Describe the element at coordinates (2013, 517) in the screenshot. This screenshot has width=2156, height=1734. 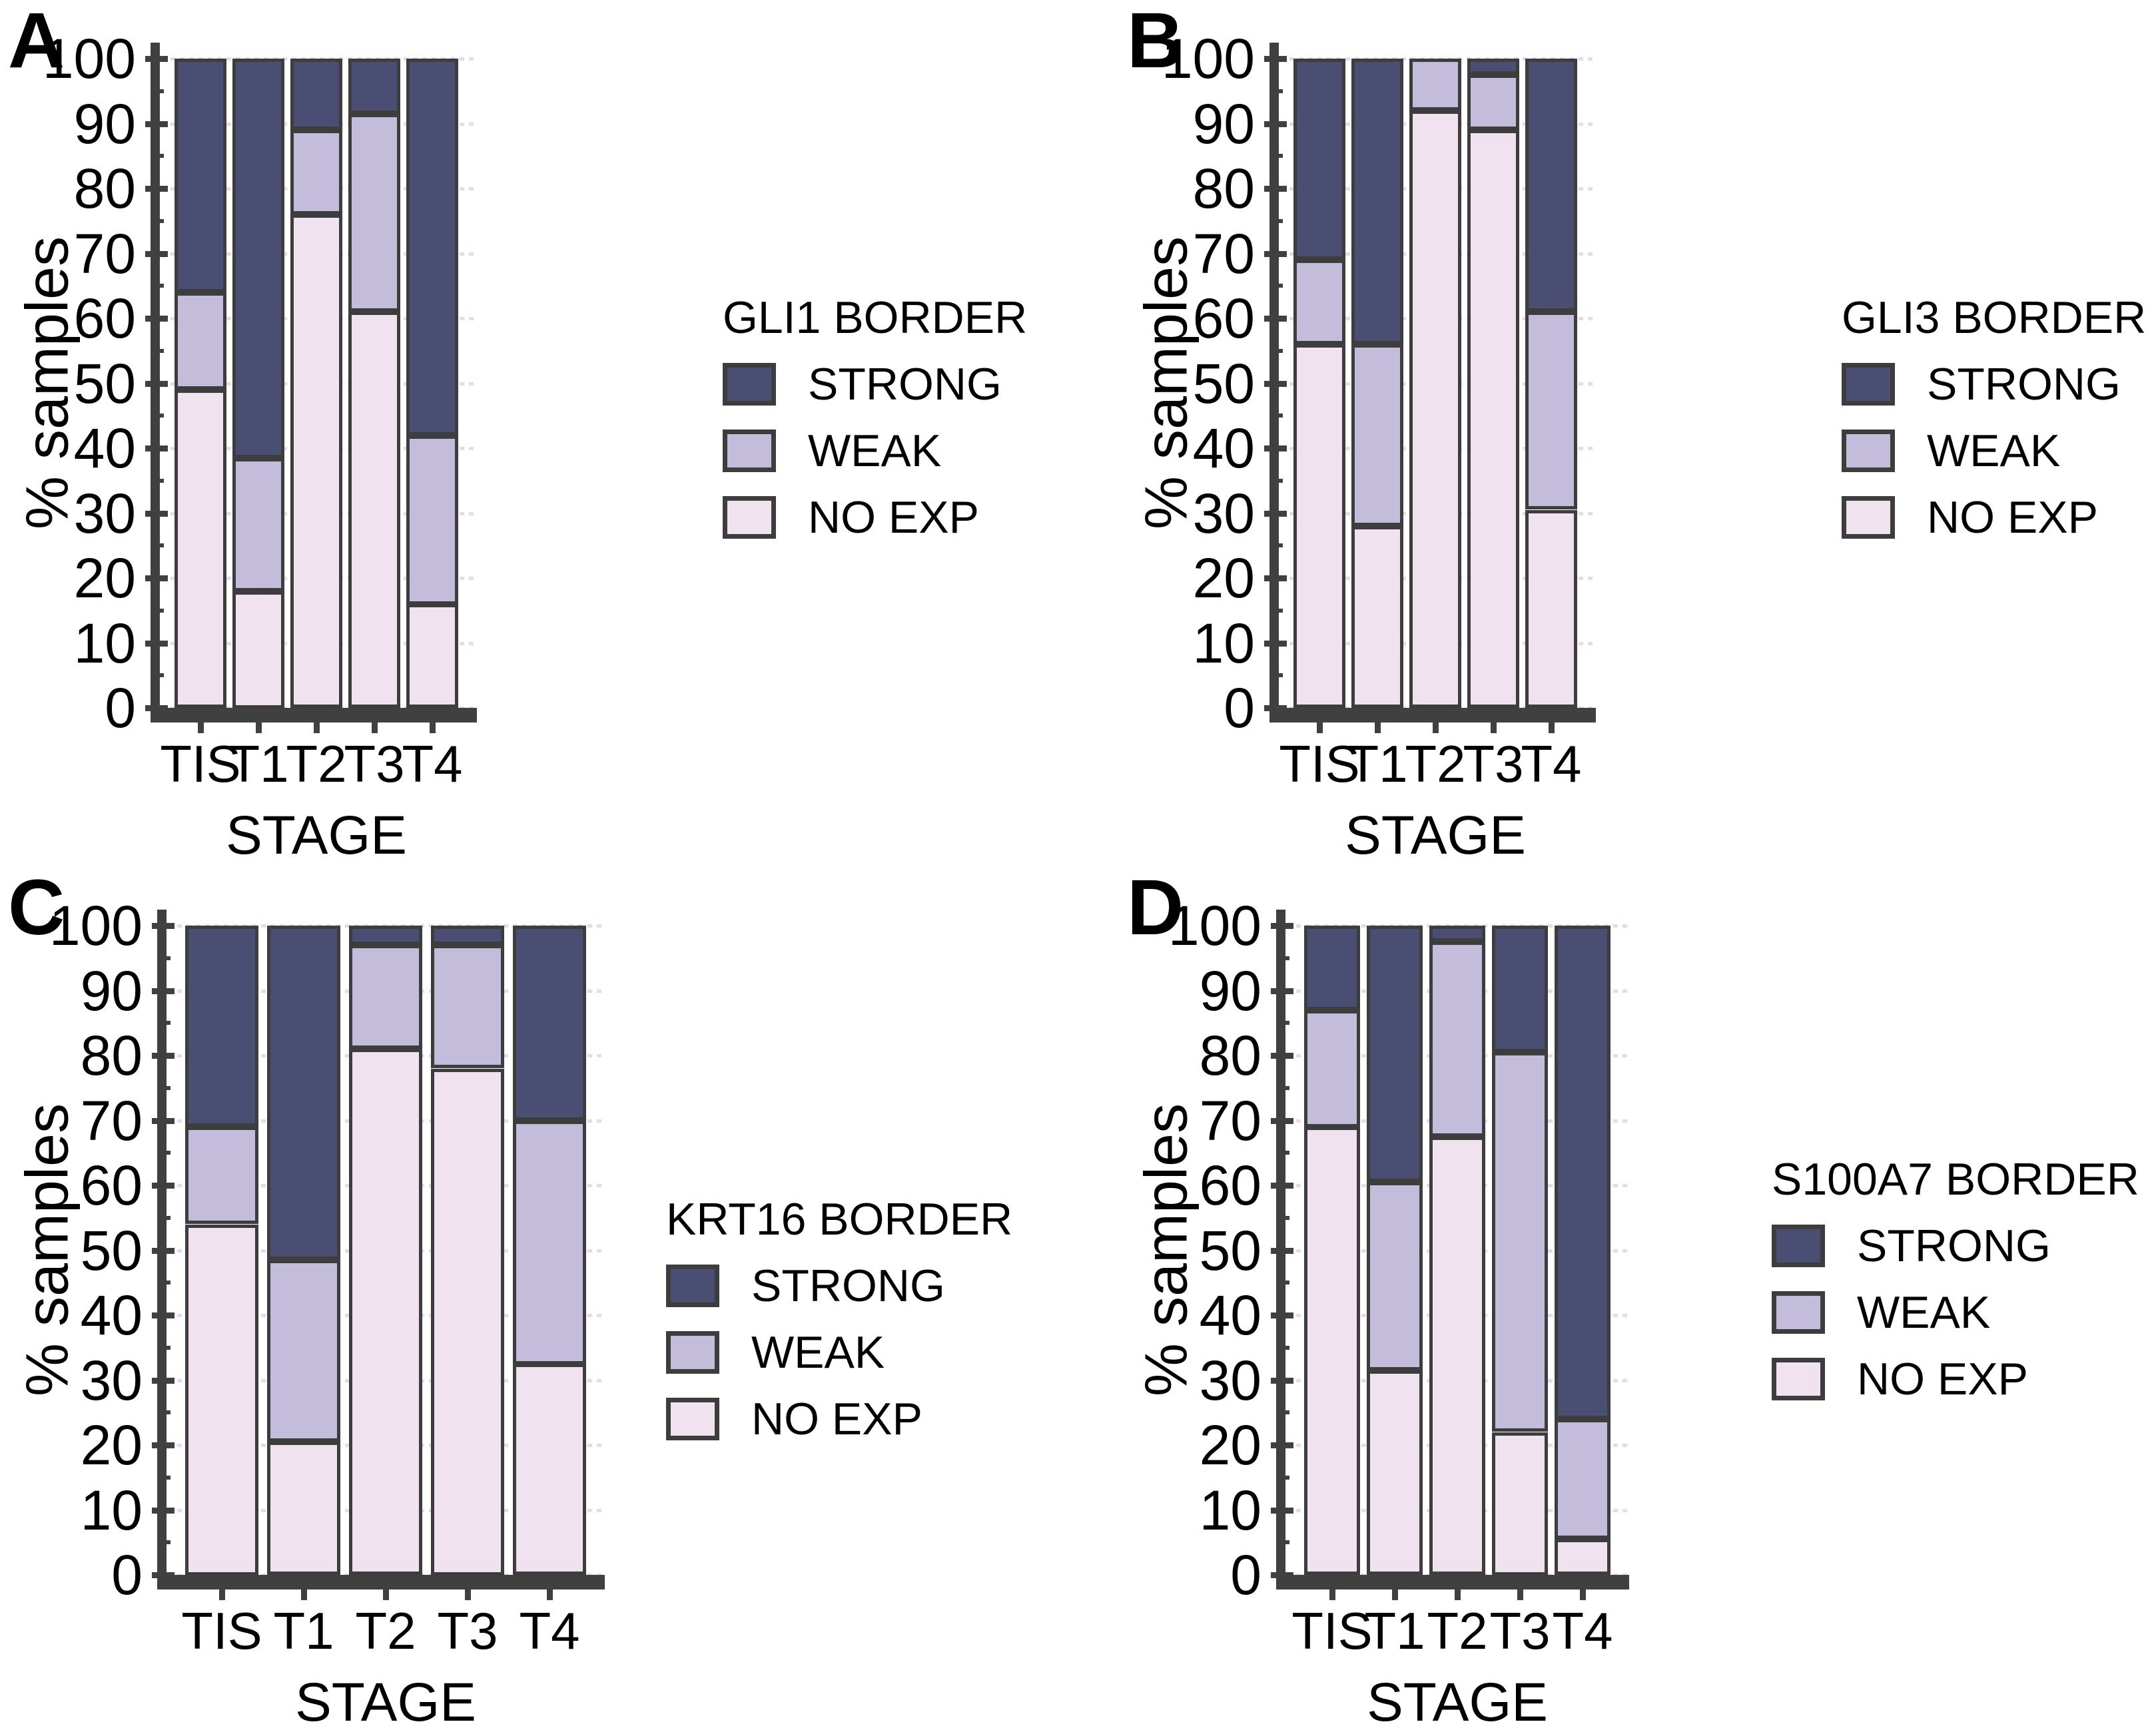
I see `legend-label: NO EXP` at that location.